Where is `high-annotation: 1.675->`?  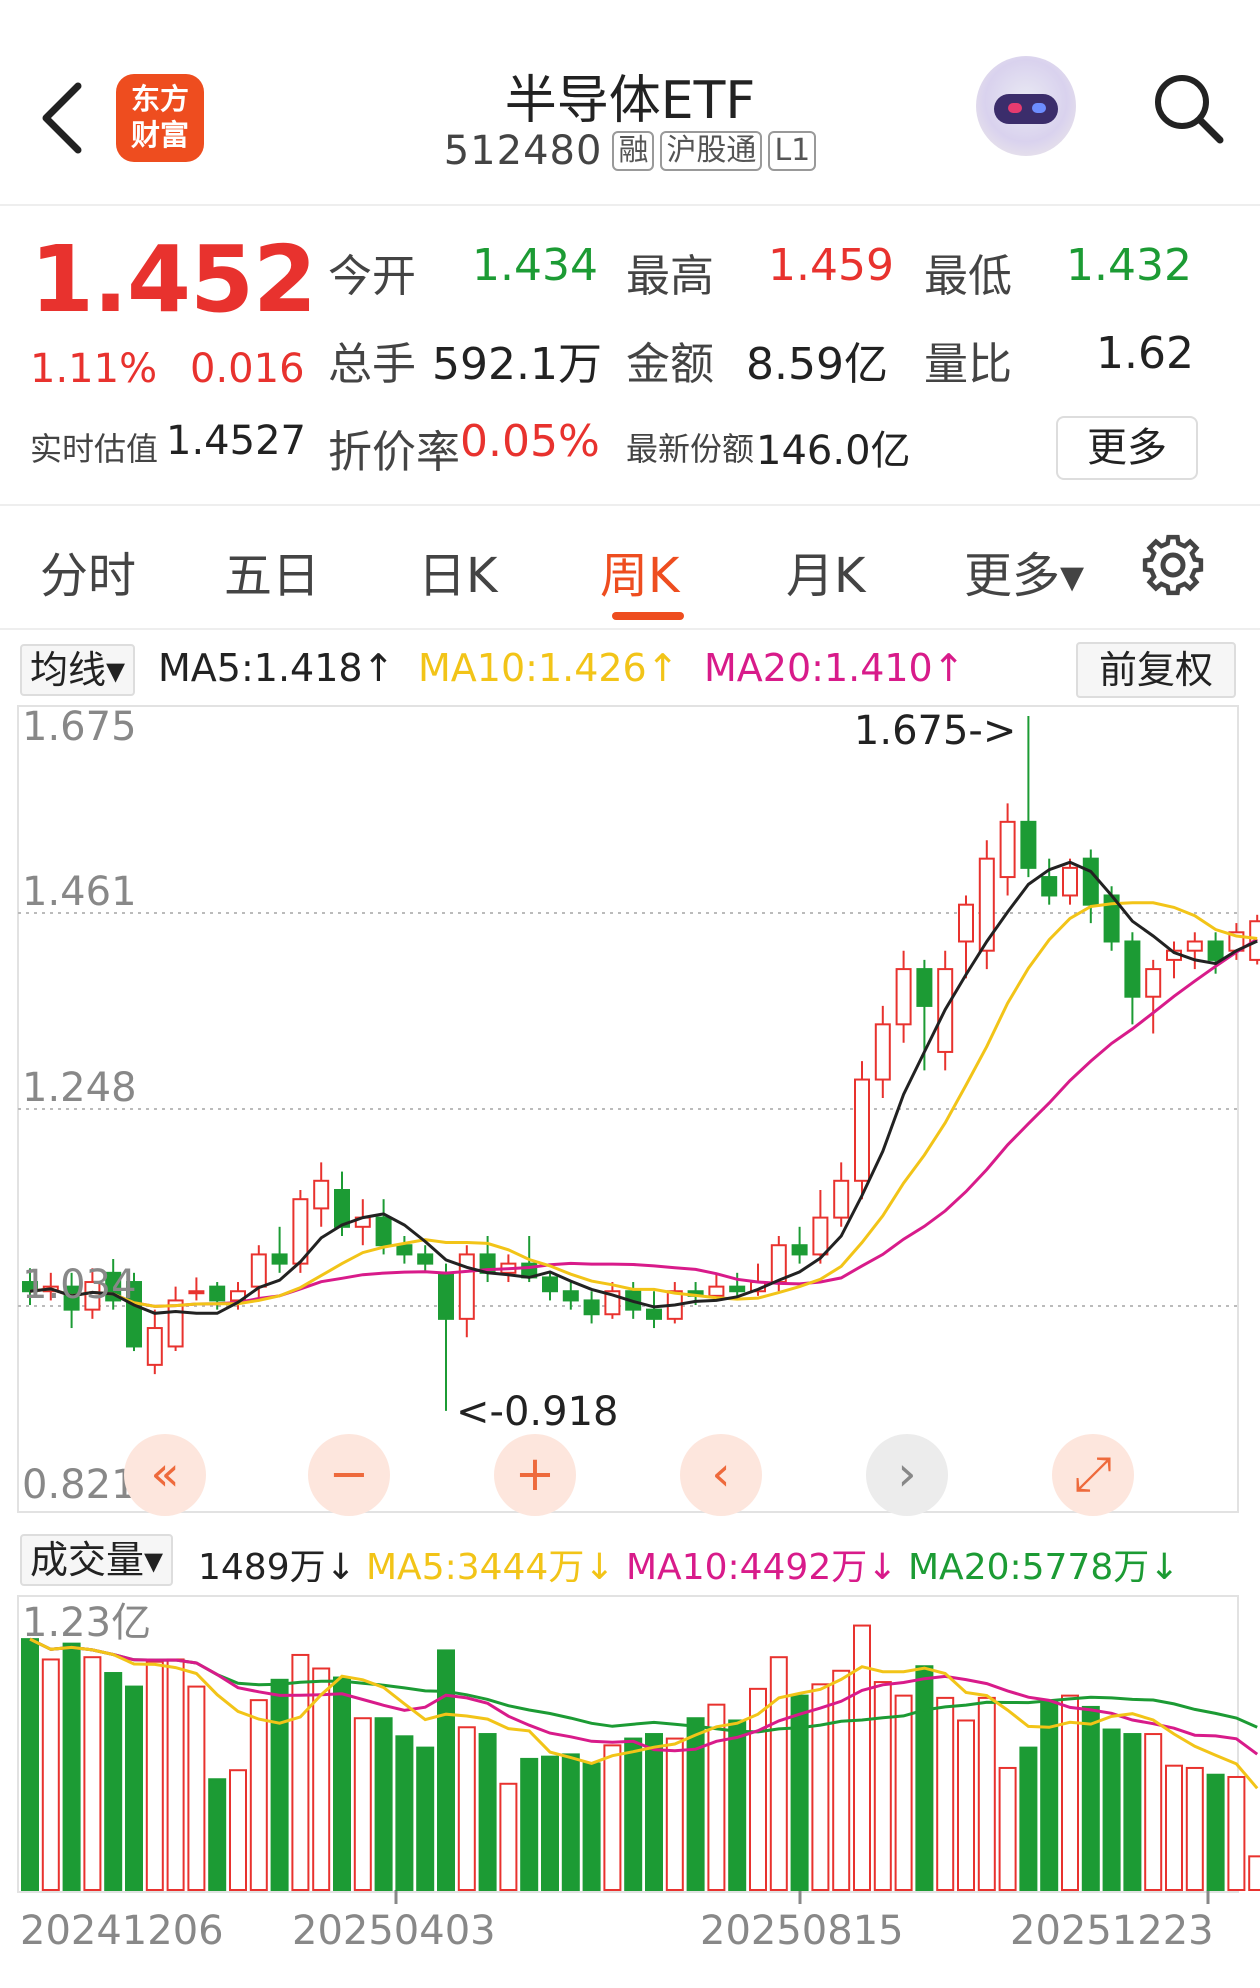
high-annotation: 1.675-> is located at coordinates (935, 731).